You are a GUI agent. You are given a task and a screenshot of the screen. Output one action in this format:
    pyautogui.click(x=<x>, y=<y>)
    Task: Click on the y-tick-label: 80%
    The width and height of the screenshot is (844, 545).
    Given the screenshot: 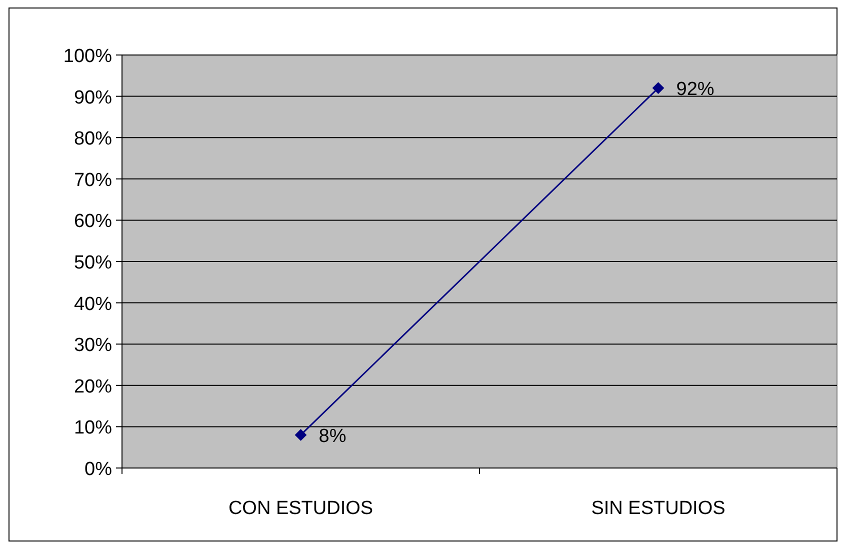 What is the action you would take?
    pyautogui.click(x=93, y=139)
    